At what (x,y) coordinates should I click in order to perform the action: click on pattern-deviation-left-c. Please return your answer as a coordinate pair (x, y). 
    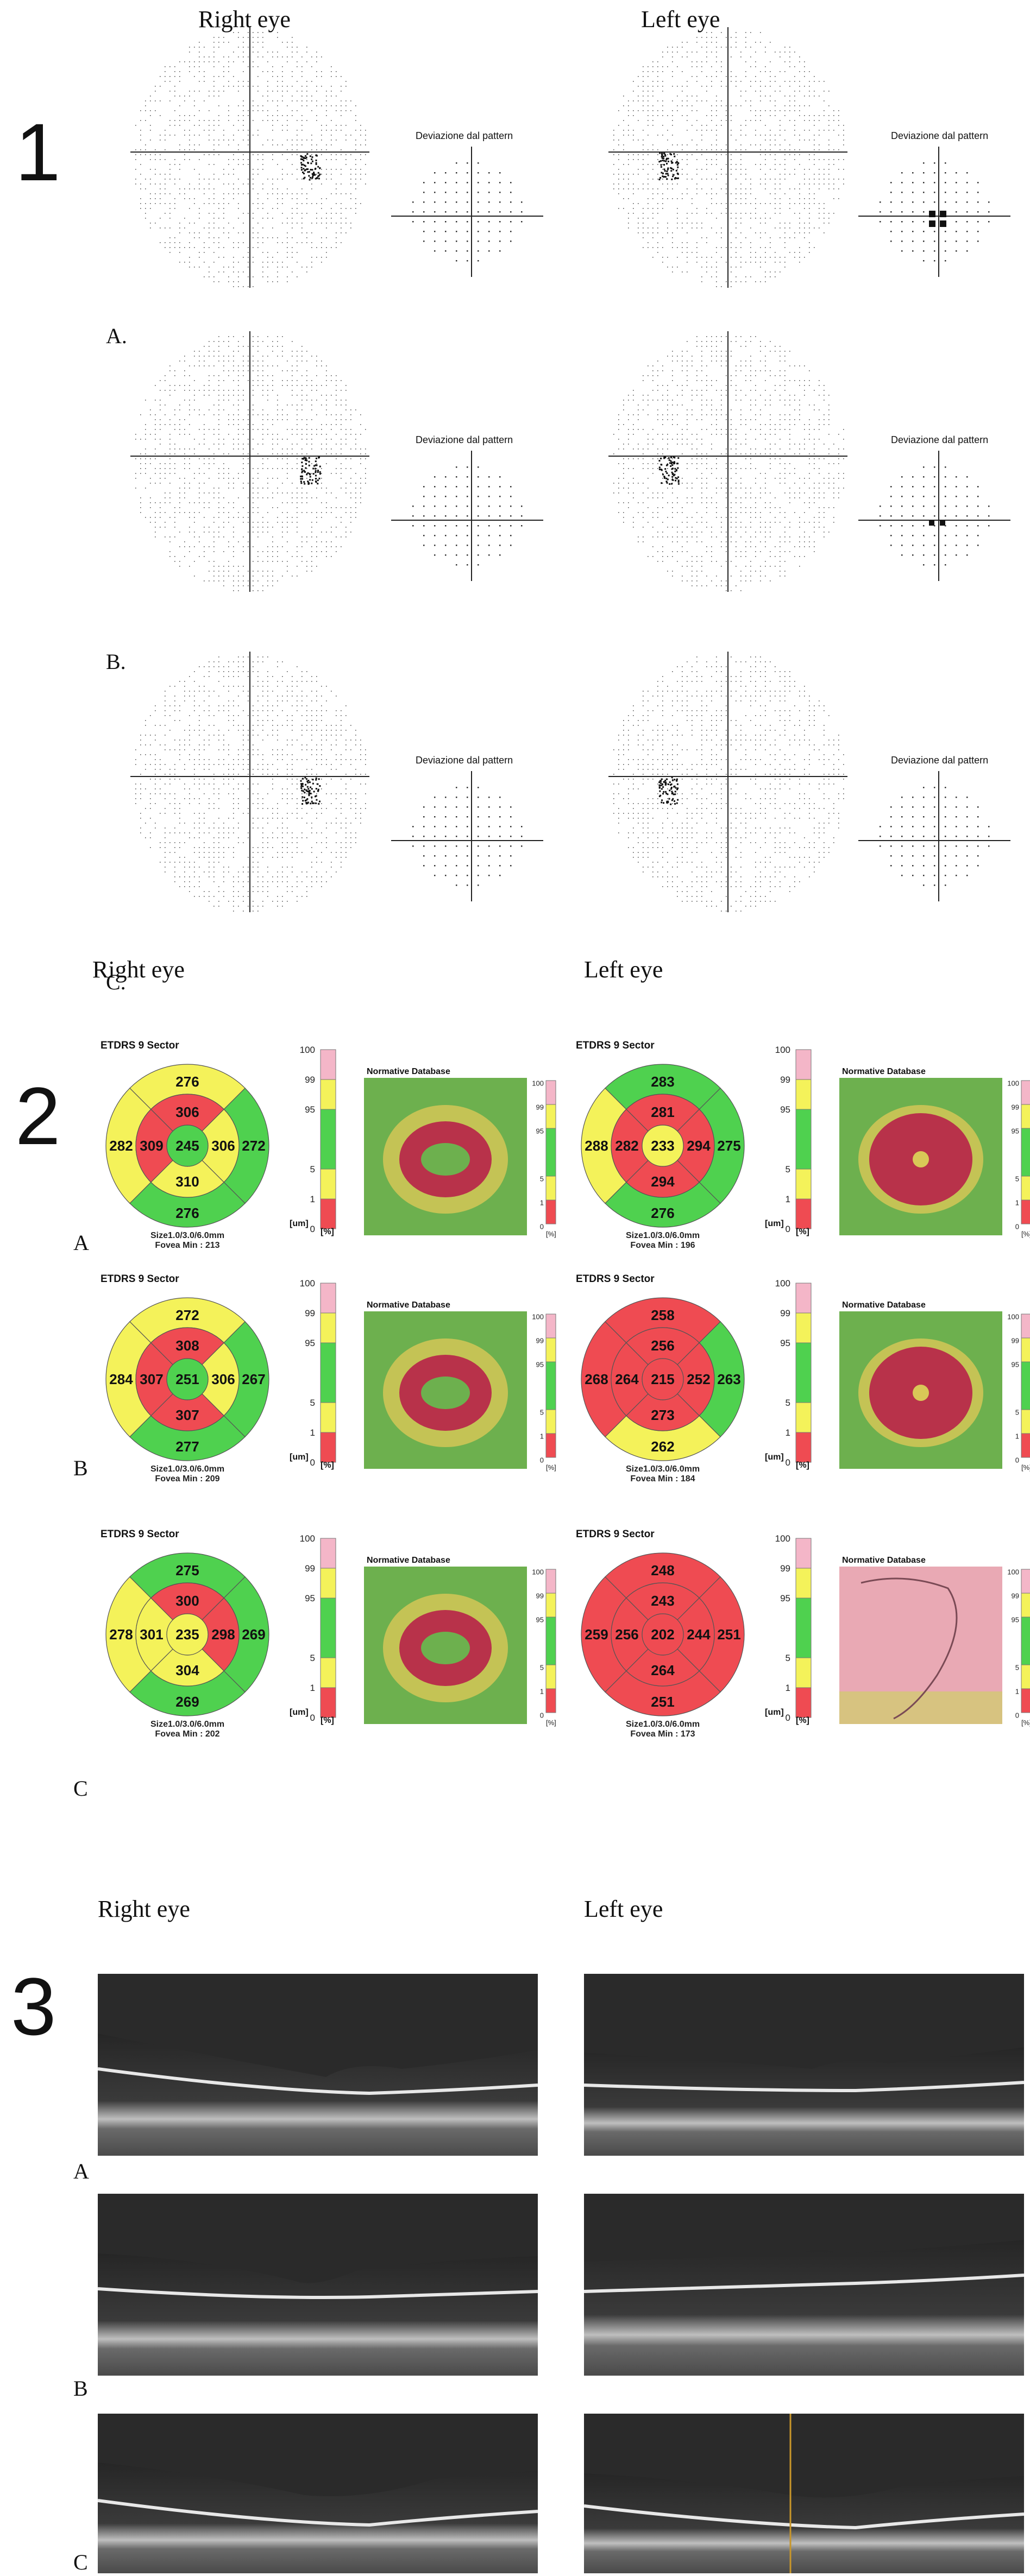
    Looking at the image, I should click on (934, 837).